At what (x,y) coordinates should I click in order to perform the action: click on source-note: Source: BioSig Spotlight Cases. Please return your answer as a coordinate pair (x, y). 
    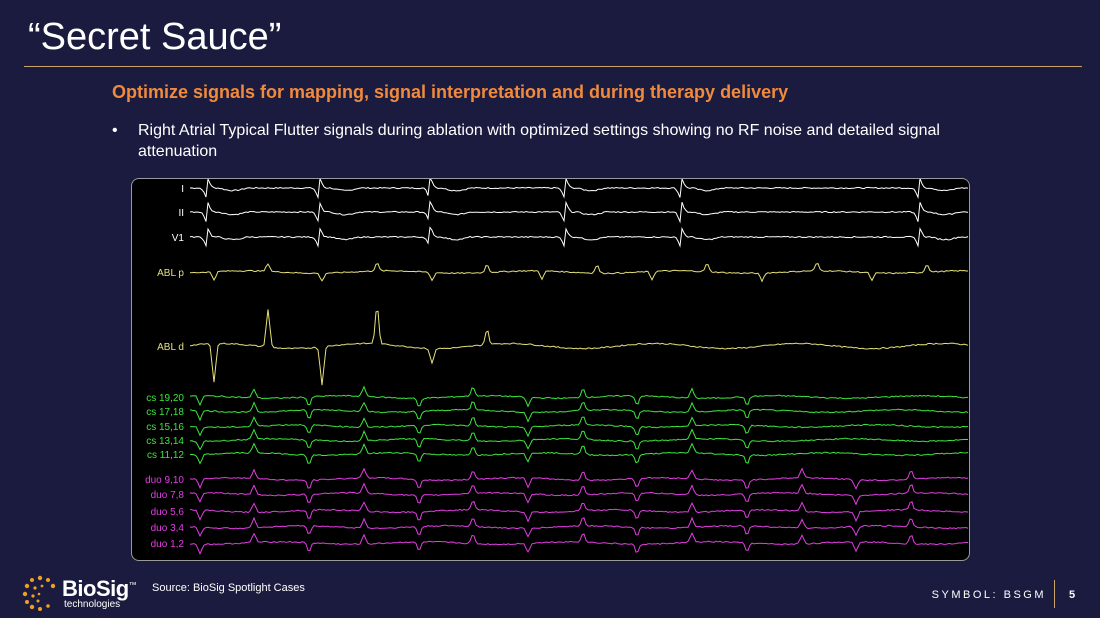
    Looking at the image, I should click on (228, 588).